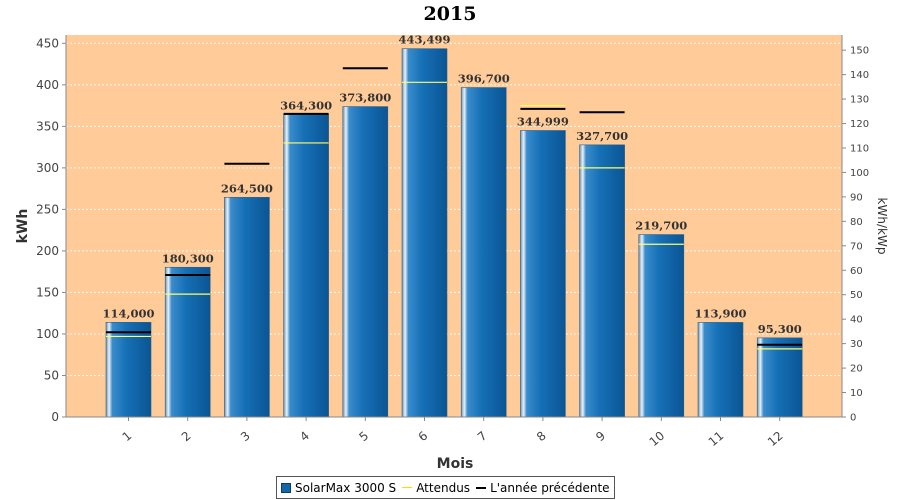 The height and width of the screenshot is (500, 900). What do you see at coordinates (481, 487) in the screenshot?
I see `legend-swatch-previous-year` at bounding box center [481, 487].